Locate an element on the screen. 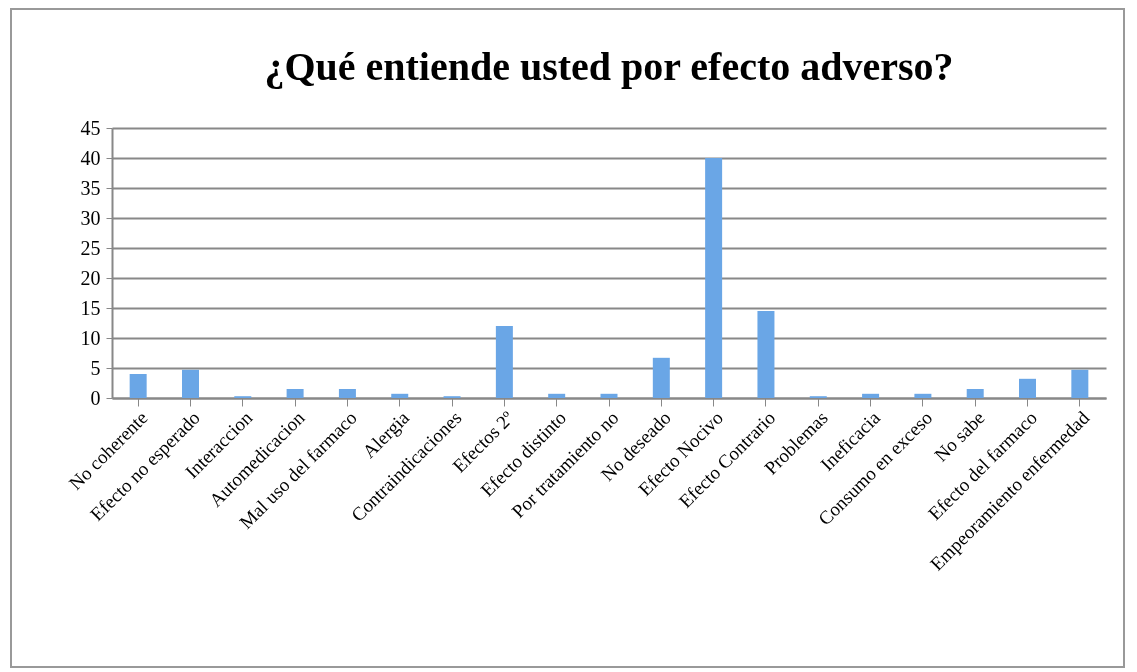 The image size is (1137, 672). y-tick-label: 5 is located at coordinates (95, 367).